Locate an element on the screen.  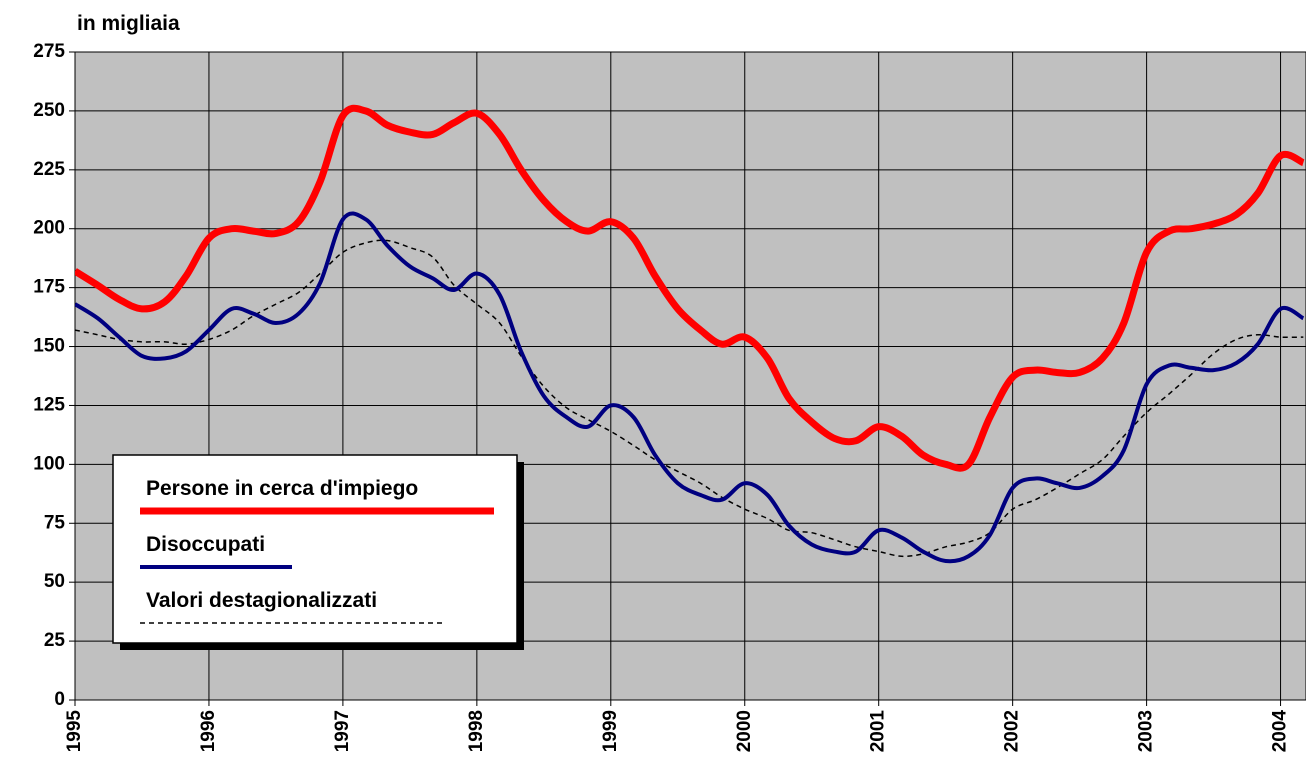
y-tick-label: 175 is located at coordinates (49, 287).